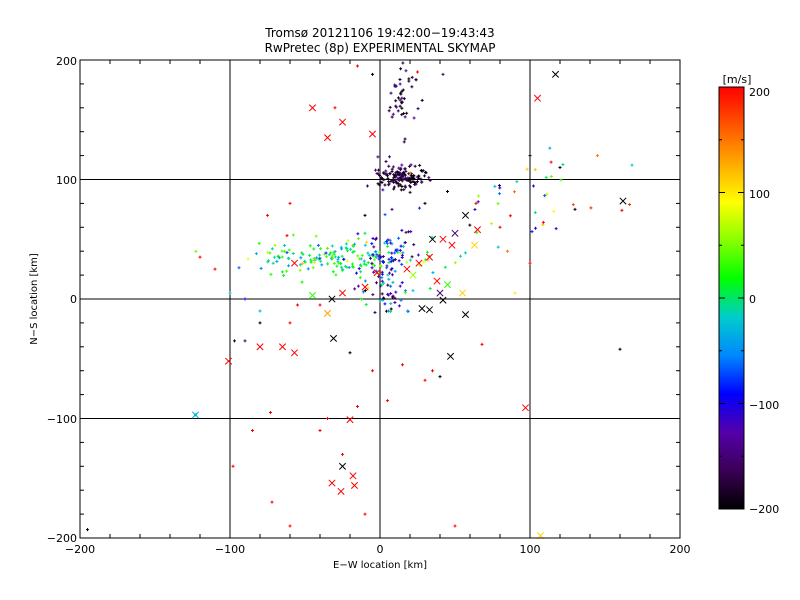 The image size is (800, 600). Describe the element at coordinates (380, 565) in the screenshot. I see `x-axis-label: E−W location [km]` at that location.